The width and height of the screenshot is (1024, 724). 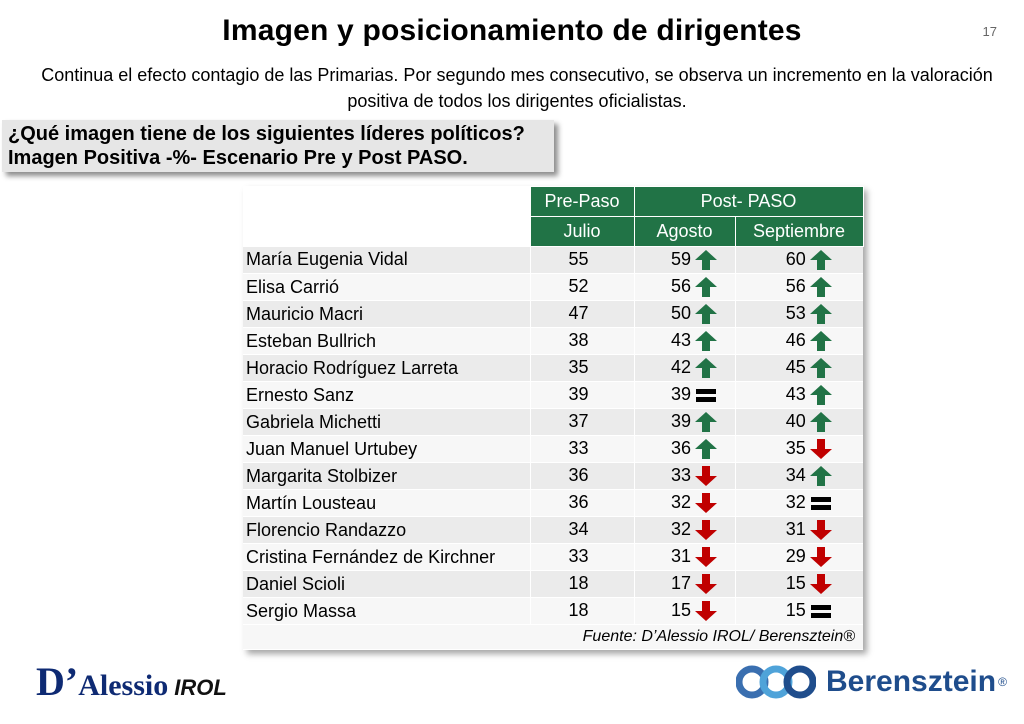 I want to click on septiembre-value-cell: 15, so click(x=799, y=611).